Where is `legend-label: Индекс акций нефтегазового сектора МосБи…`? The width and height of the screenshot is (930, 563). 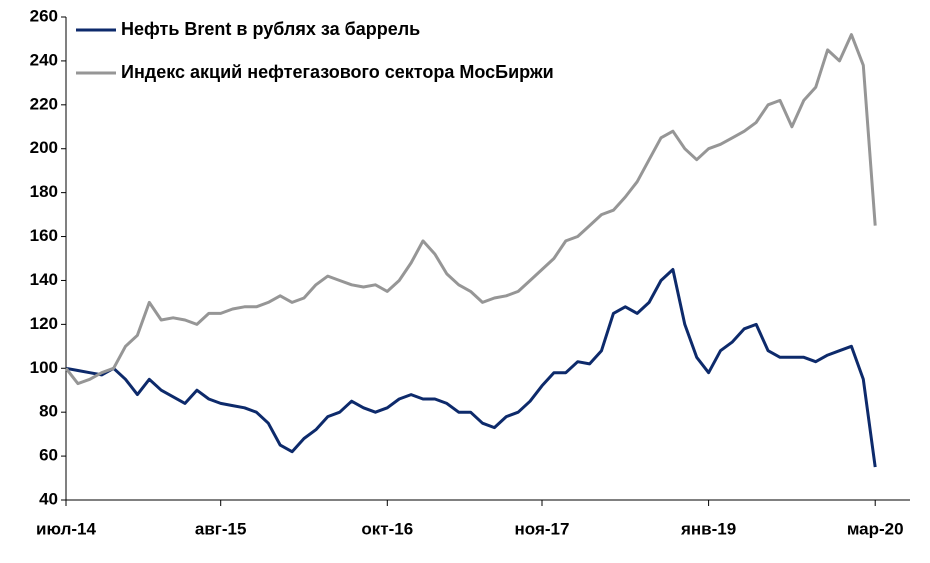 legend-label: Индекс акций нефтегазового сектора МосБи… is located at coordinates (337, 72).